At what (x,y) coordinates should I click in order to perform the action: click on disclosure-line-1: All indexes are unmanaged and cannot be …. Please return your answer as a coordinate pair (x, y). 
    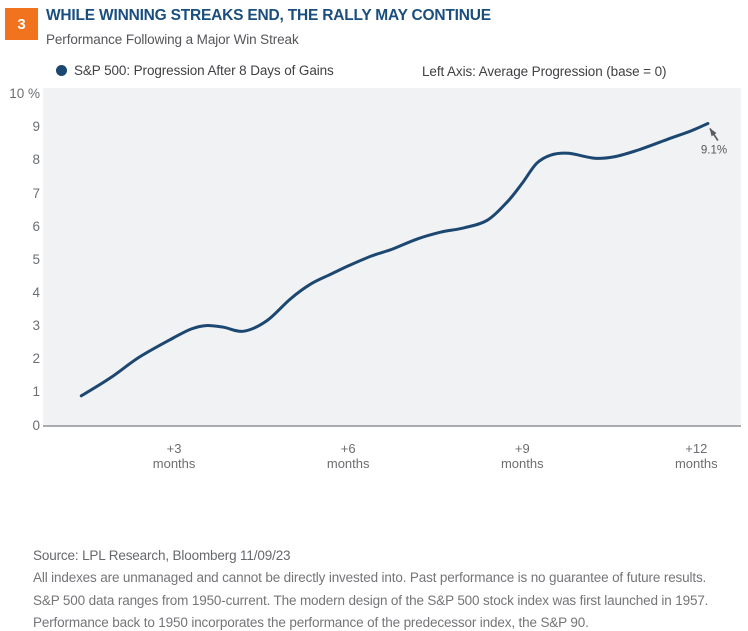
    Looking at the image, I should click on (370, 578).